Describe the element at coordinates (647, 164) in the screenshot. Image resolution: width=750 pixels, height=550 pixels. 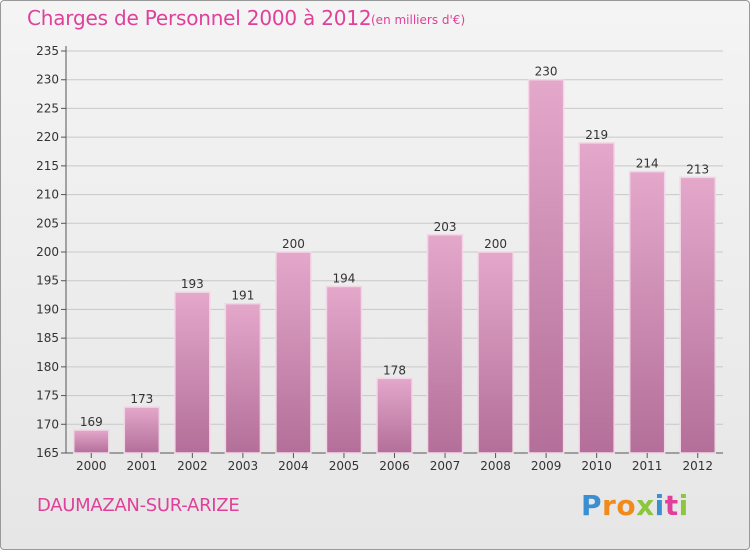
I see `bar-value-label: 214` at that location.